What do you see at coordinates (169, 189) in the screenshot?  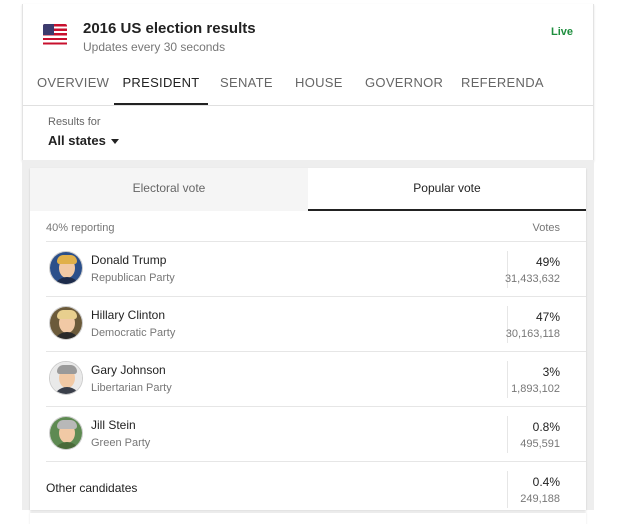 I see `tab-electoral-vote: Electoral vote` at bounding box center [169, 189].